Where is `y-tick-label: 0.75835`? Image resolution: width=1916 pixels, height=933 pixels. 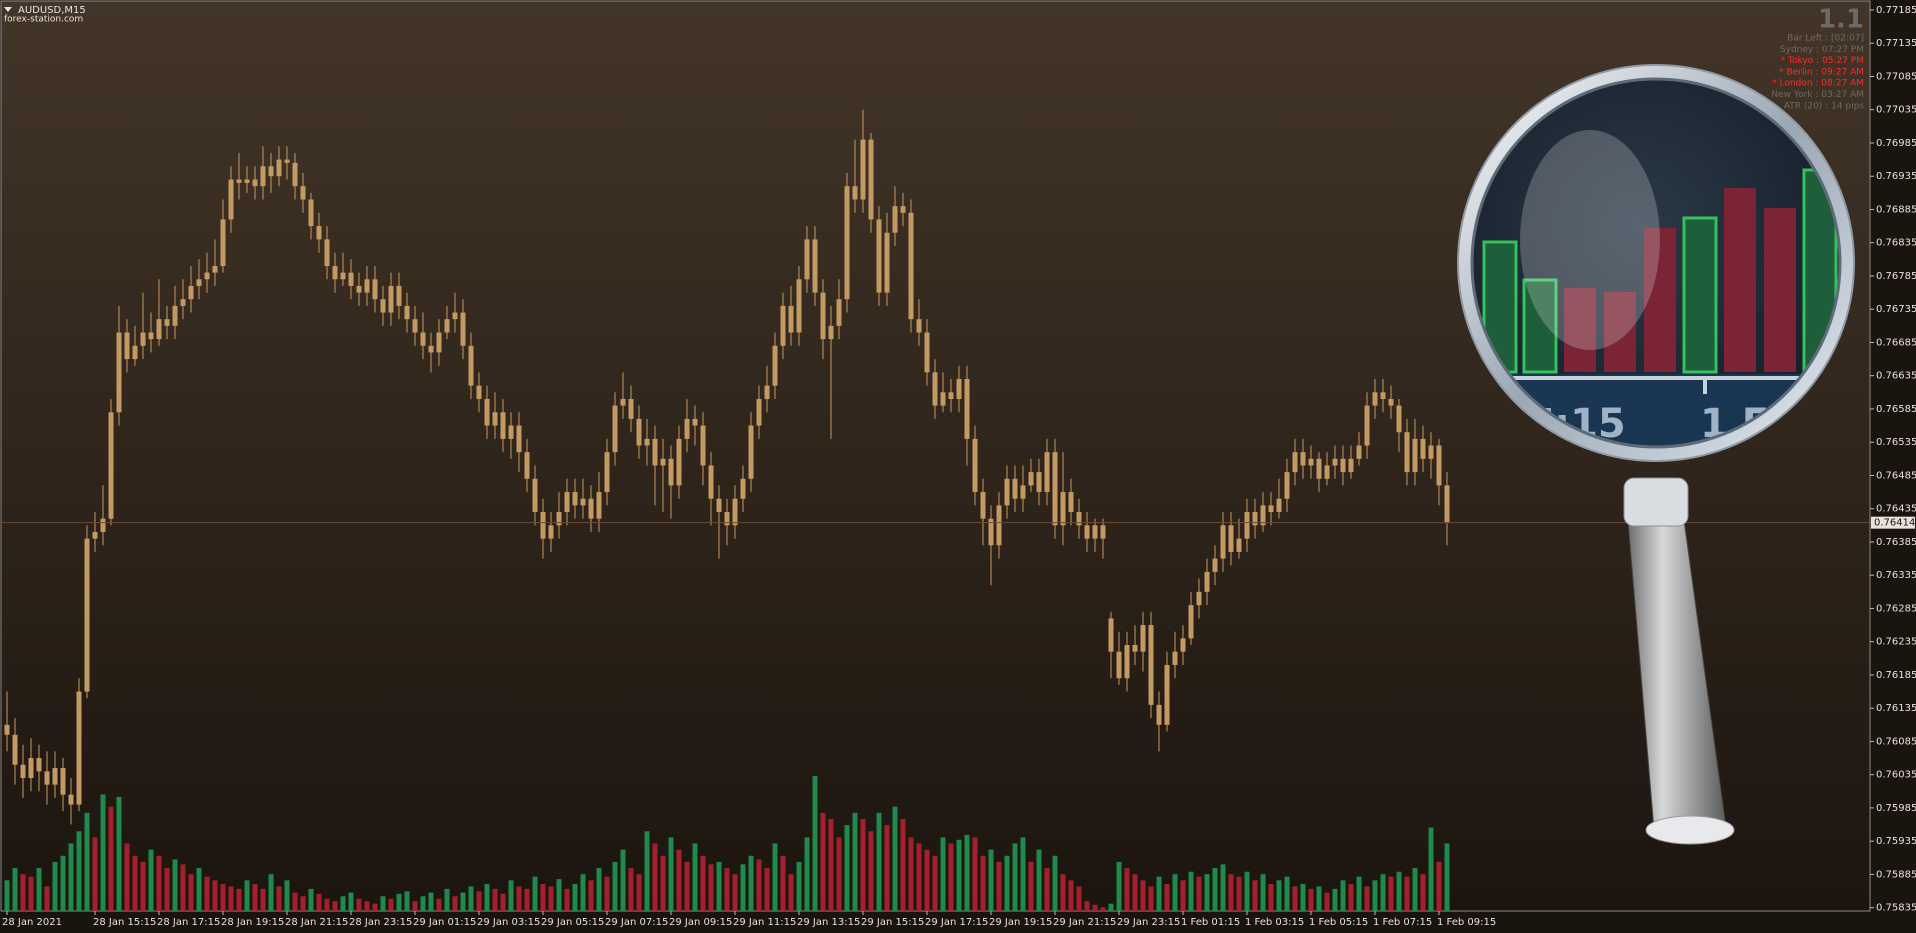 y-tick-label: 0.75835 is located at coordinates (1896, 908).